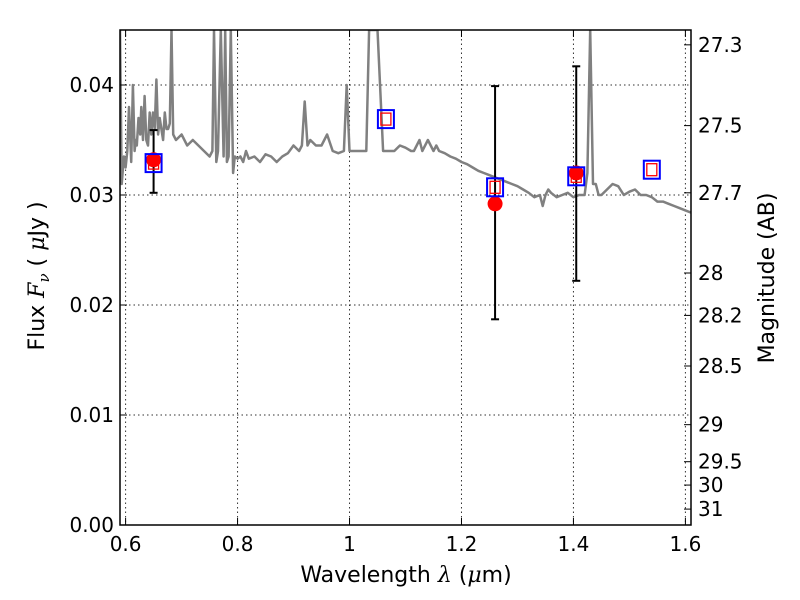 The height and width of the screenshot is (600, 800). Describe the element at coordinates (349, 544) in the screenshot. I see `x-tick-label: 1` at that location.